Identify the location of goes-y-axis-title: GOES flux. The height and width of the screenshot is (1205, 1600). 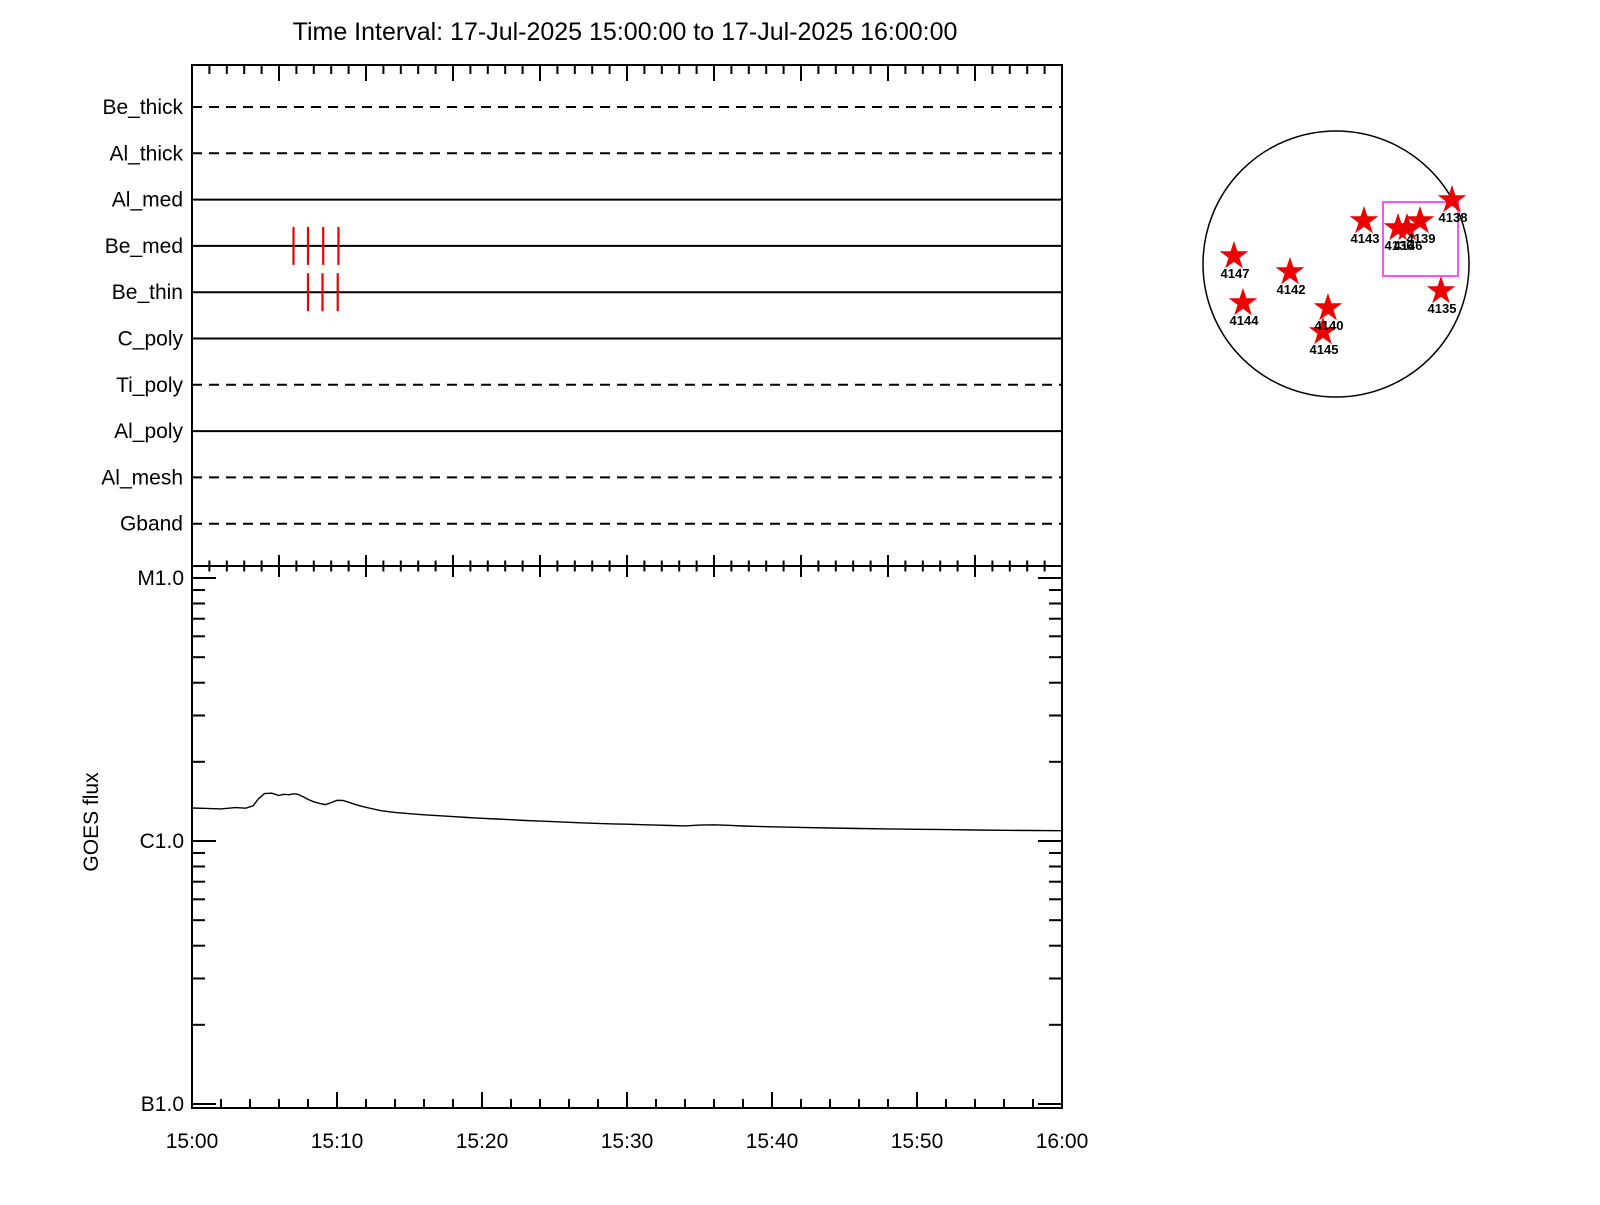
(91, 822).